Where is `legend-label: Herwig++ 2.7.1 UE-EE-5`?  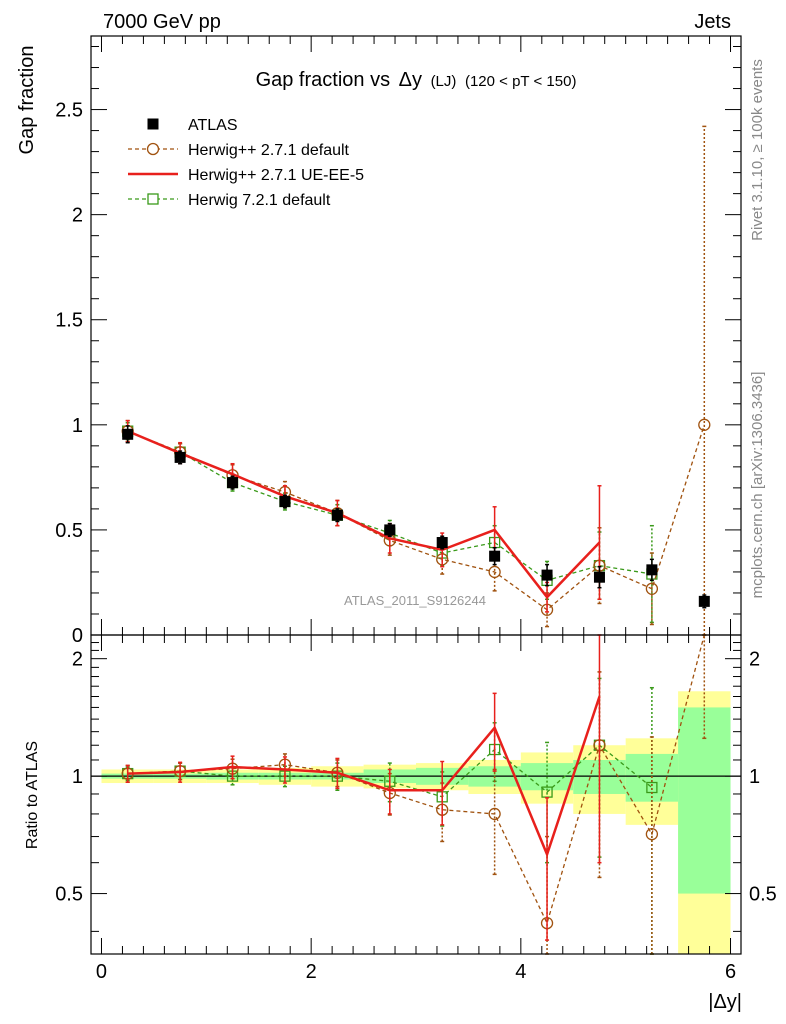 legend-label: Herwig++ 2.7.1 UE-EE-5 is located at coordinates (276, 175).